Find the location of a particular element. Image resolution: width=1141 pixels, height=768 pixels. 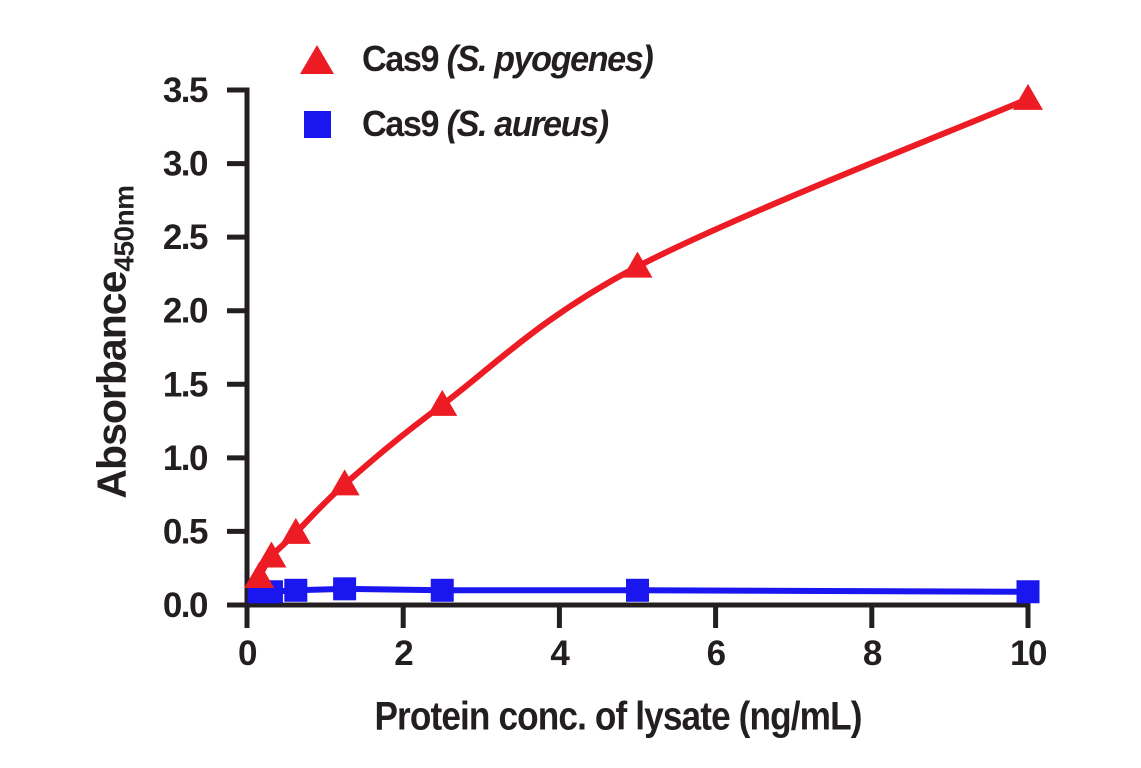

y-tick-label: 1.5 is located at coordinates (185, 384).